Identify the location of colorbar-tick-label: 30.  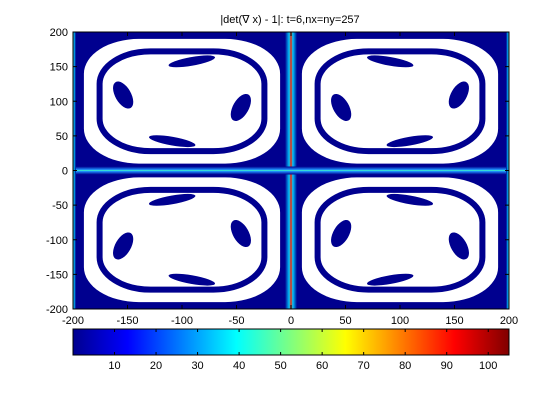
(197, 366).